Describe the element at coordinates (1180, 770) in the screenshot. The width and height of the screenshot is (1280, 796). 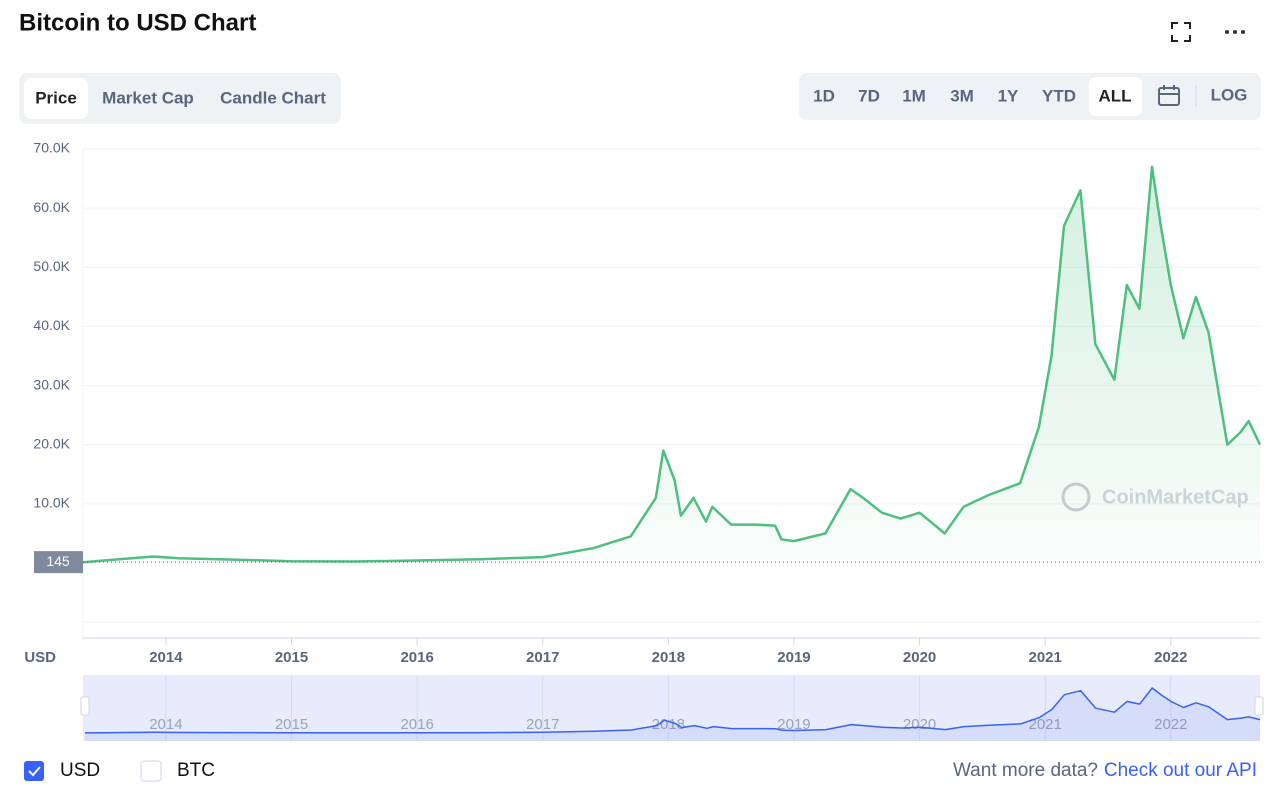
I see `api-link: Check out our API` at that location.